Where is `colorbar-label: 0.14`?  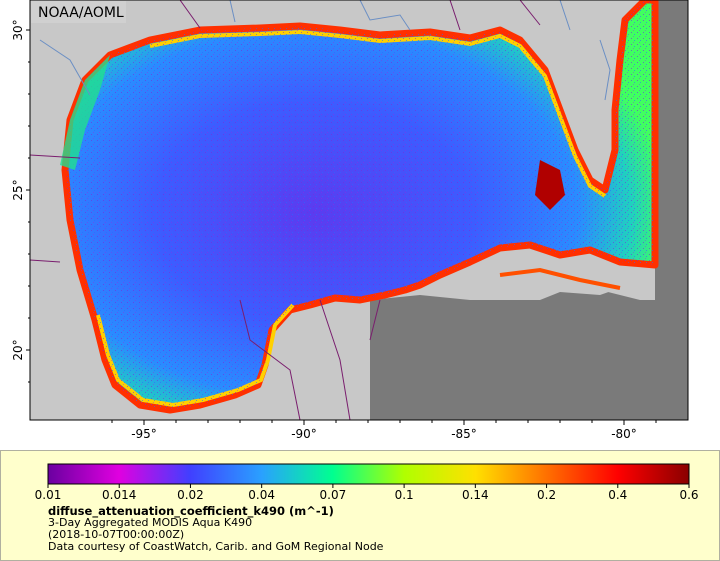
colorbar-label: 0.14 is located at coordinates (475, 495).